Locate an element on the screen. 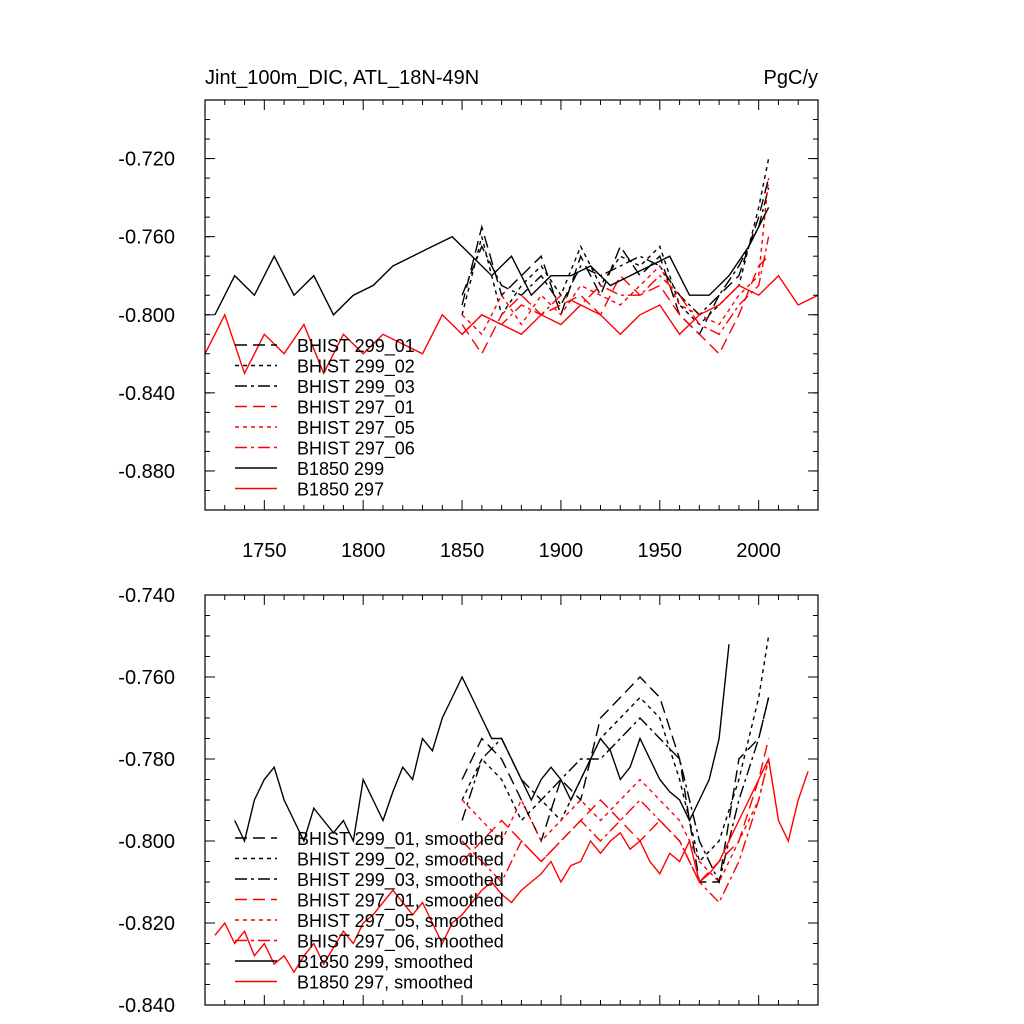 The image size is (1024, 1024). legend-label: B1850 297, smoothed is located at coordinates (385, 983).